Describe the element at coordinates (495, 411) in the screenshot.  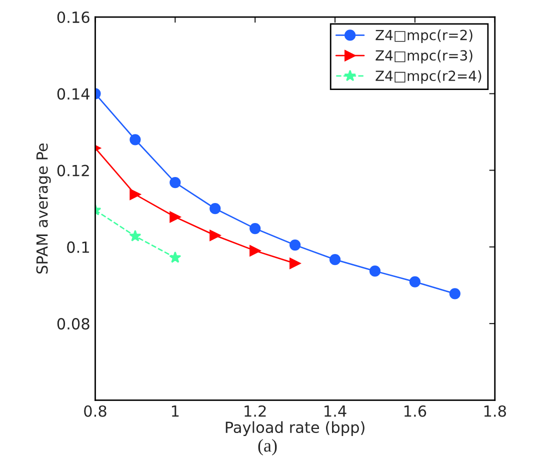
I see `x-tick-label: 1.8` at that location.